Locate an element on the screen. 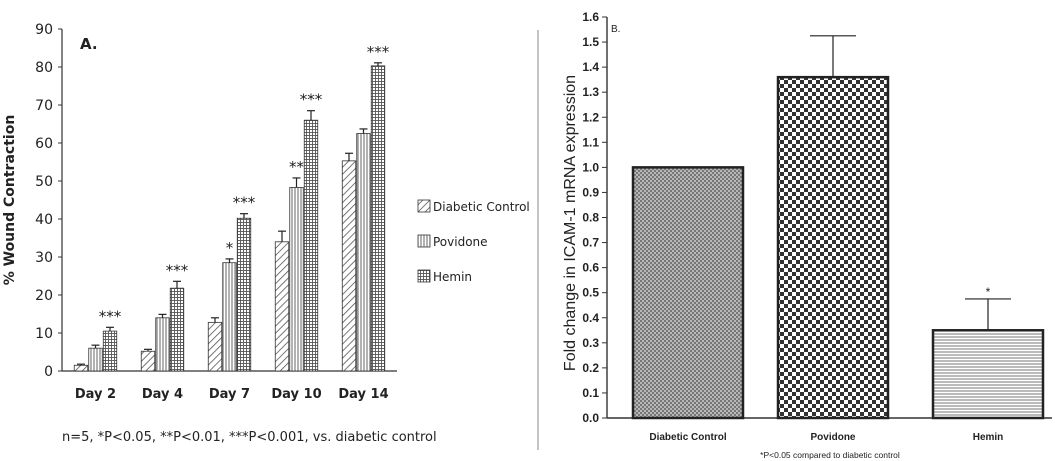 Image resolution: width=1055 pixels, height=461 pixels. y-tick-label: 0.9 is located at coordinates (590, 192).